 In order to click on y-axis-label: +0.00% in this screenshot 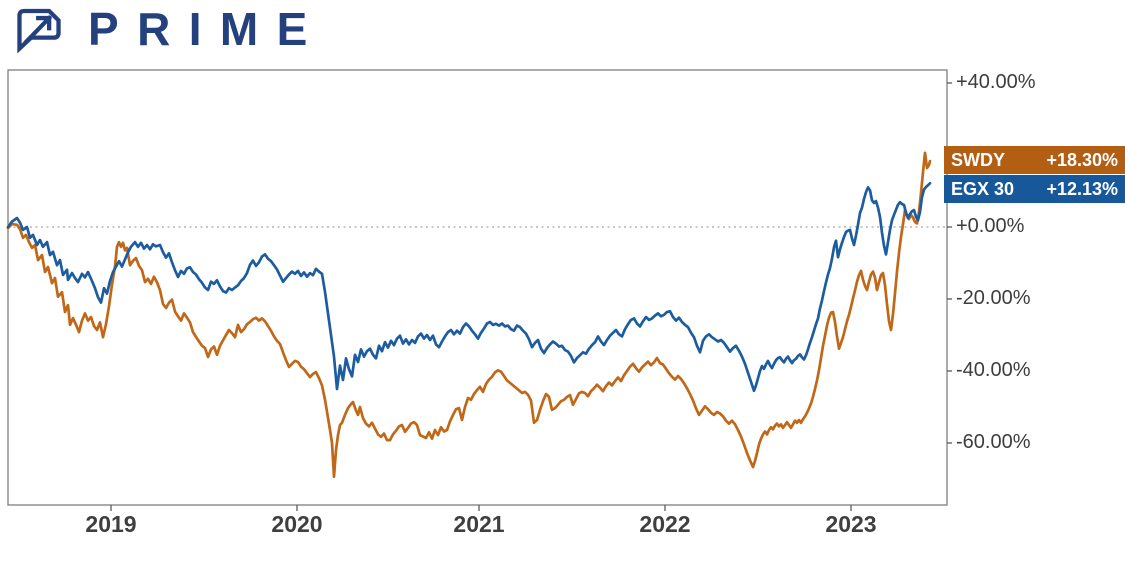, I will do `click(990, 226)`.